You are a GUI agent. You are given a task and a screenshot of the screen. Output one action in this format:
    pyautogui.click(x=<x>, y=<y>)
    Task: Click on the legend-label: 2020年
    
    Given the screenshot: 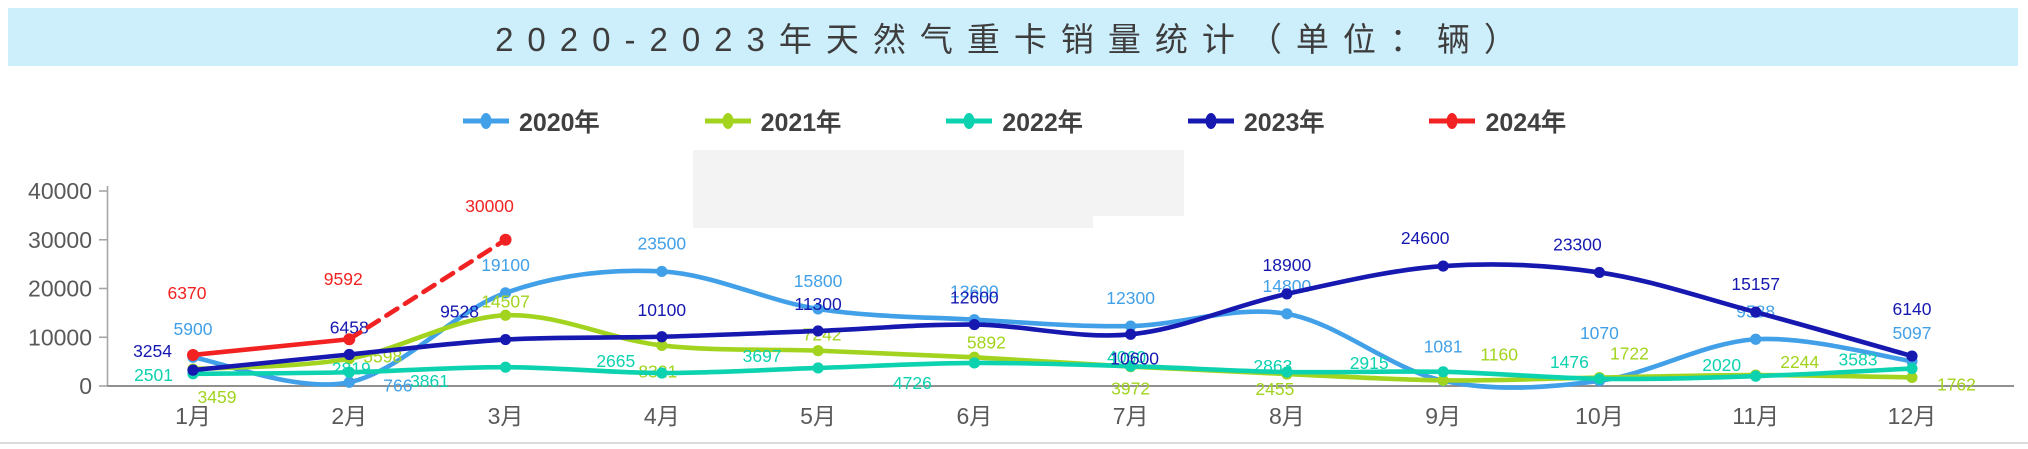 What is the action you would take?
    pyautogui.click(x=559, y=123)
    